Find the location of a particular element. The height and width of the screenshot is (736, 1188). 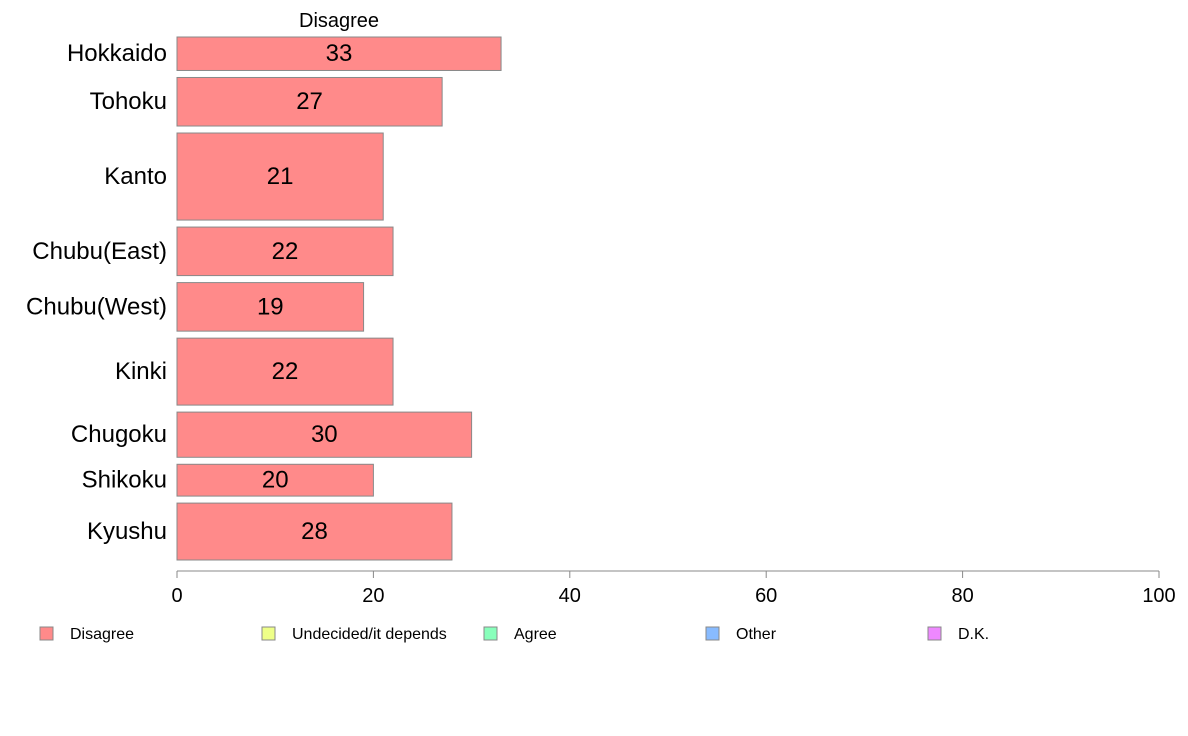

bar-tohoku is located at coordinates (309, 101).